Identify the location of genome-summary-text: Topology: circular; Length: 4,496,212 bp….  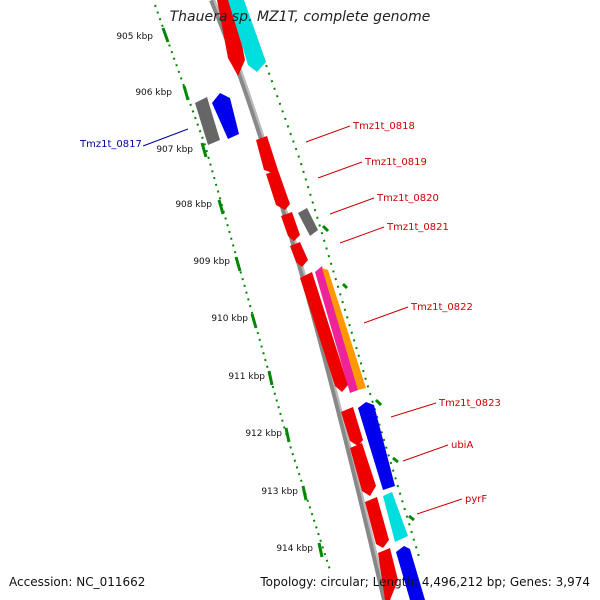
(425, 582).